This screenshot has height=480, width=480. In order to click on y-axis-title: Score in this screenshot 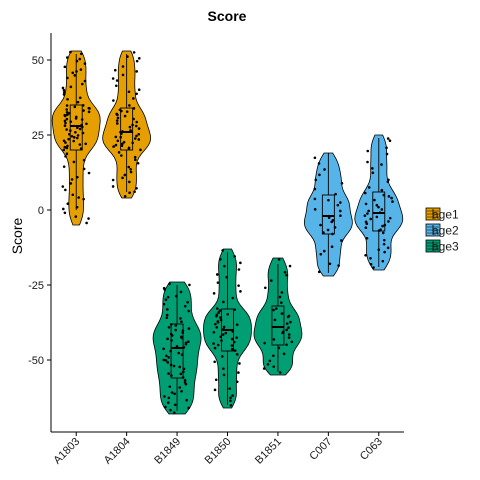, I will do `click(17, 236)`.